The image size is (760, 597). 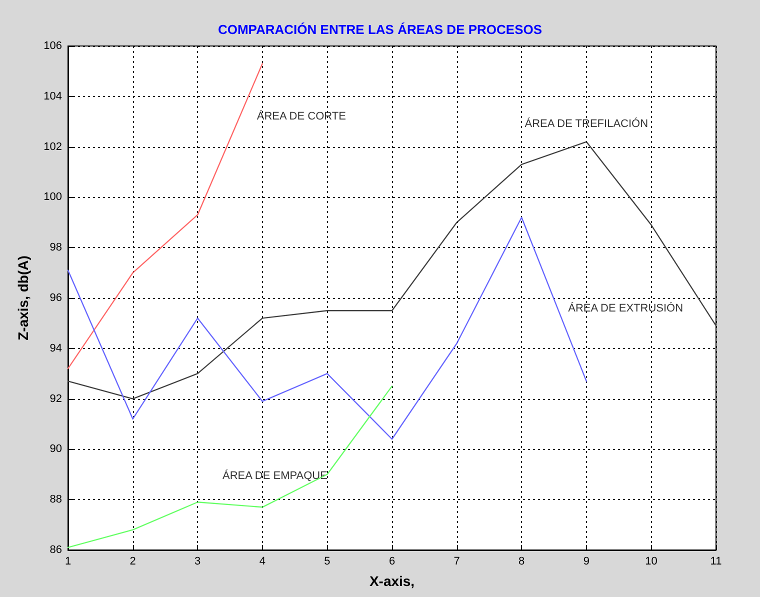 I want to click on line-series, so click(x=230, y=467).